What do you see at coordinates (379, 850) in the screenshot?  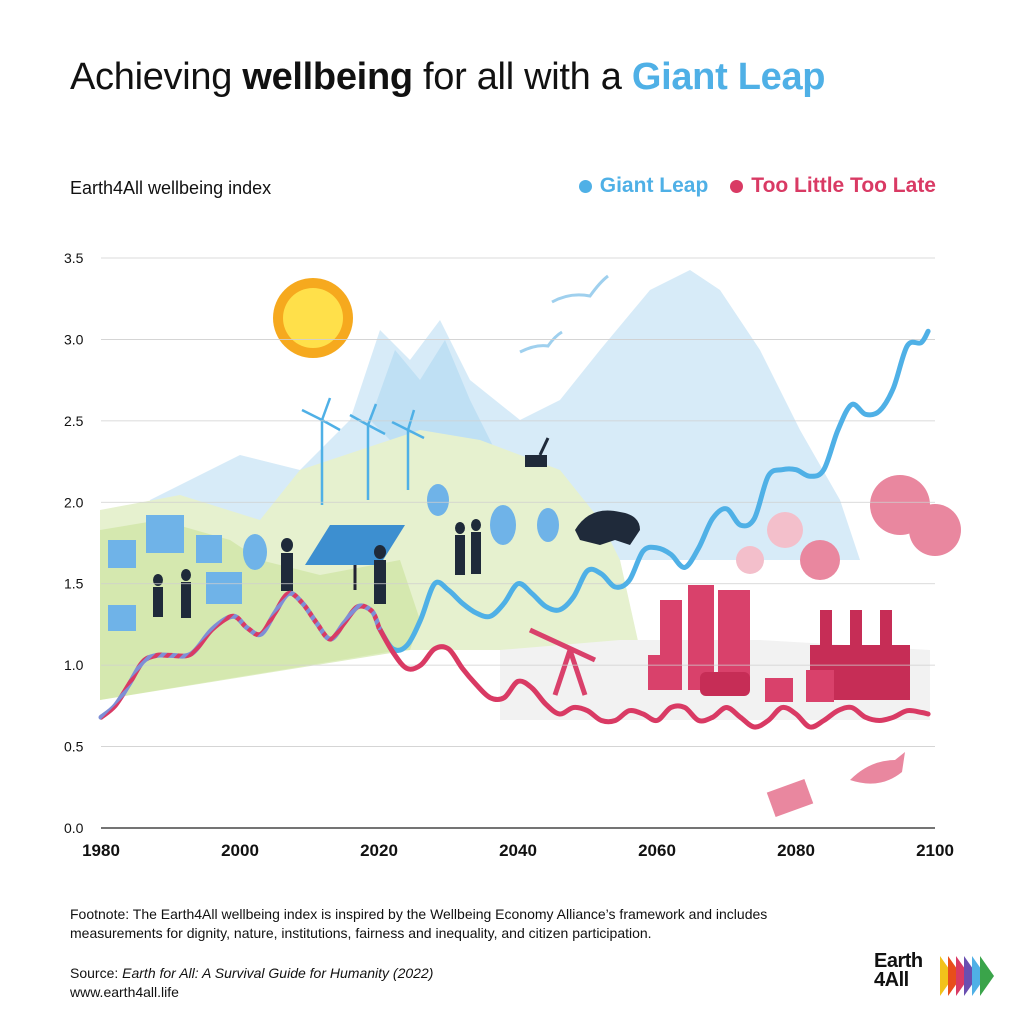 I see `x-tick-label: 2020` at bounding box center [379, 850].